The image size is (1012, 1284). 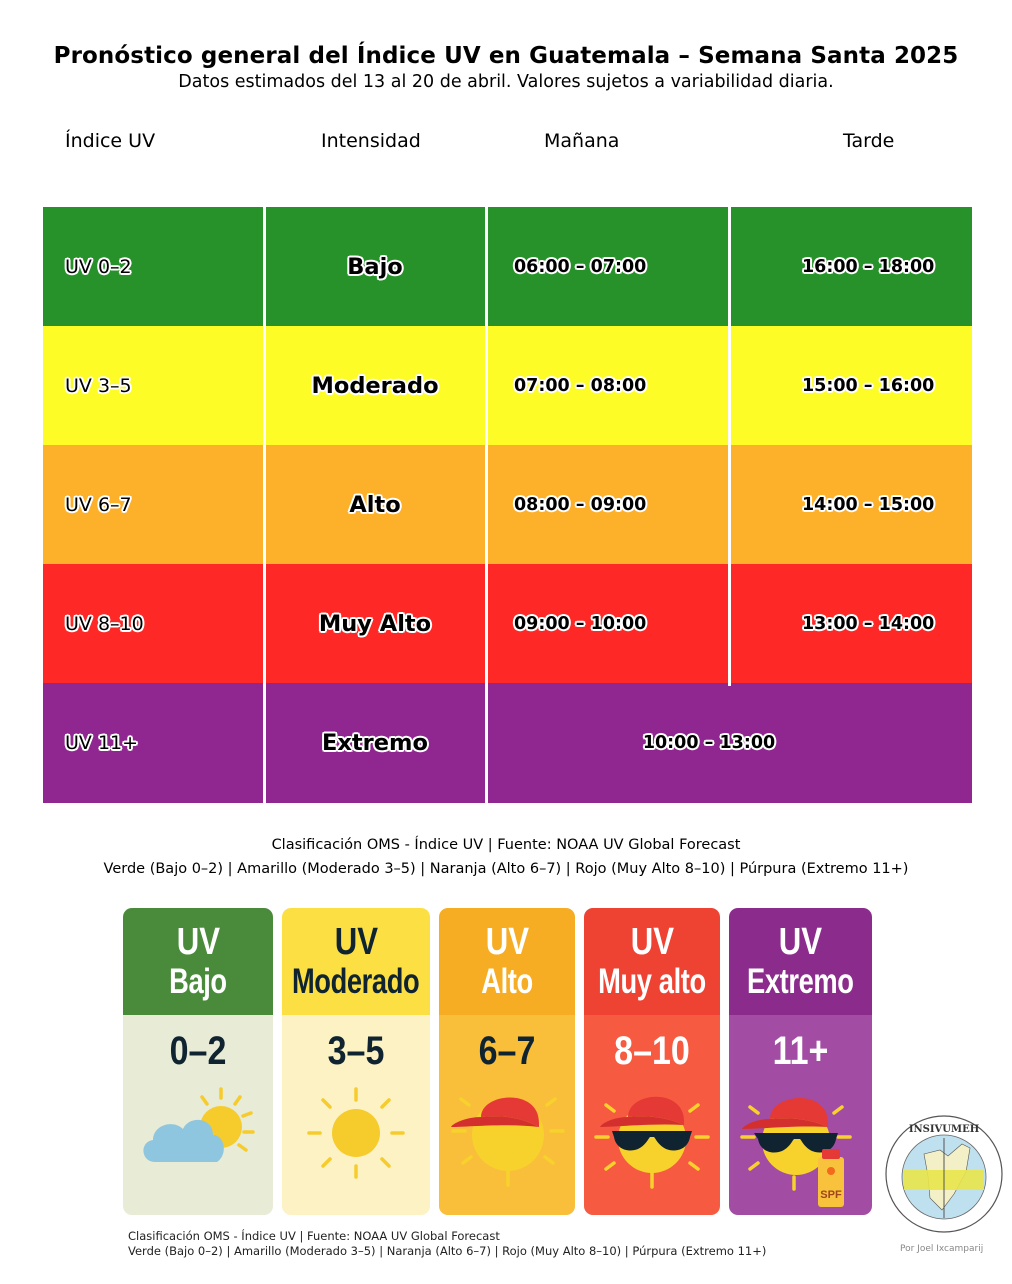 I want to click on insivumeh-logo: INSIVUMEH, so click(x=944, y=1174).